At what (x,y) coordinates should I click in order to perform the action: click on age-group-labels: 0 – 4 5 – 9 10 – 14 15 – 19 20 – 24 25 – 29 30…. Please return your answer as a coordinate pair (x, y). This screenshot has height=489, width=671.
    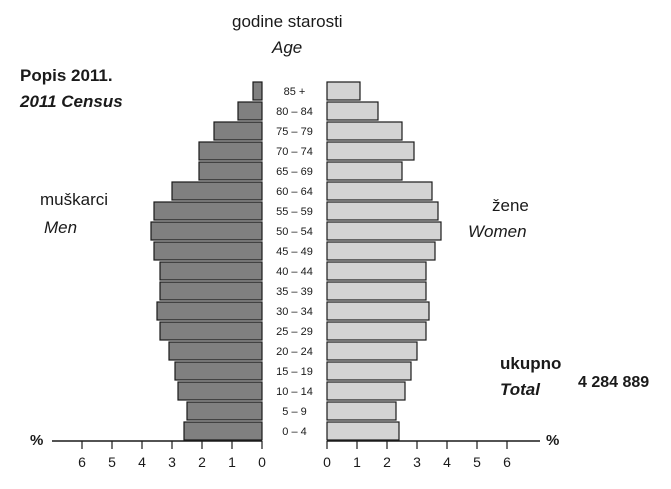
    Looking at the image, I should click on (294, 262).